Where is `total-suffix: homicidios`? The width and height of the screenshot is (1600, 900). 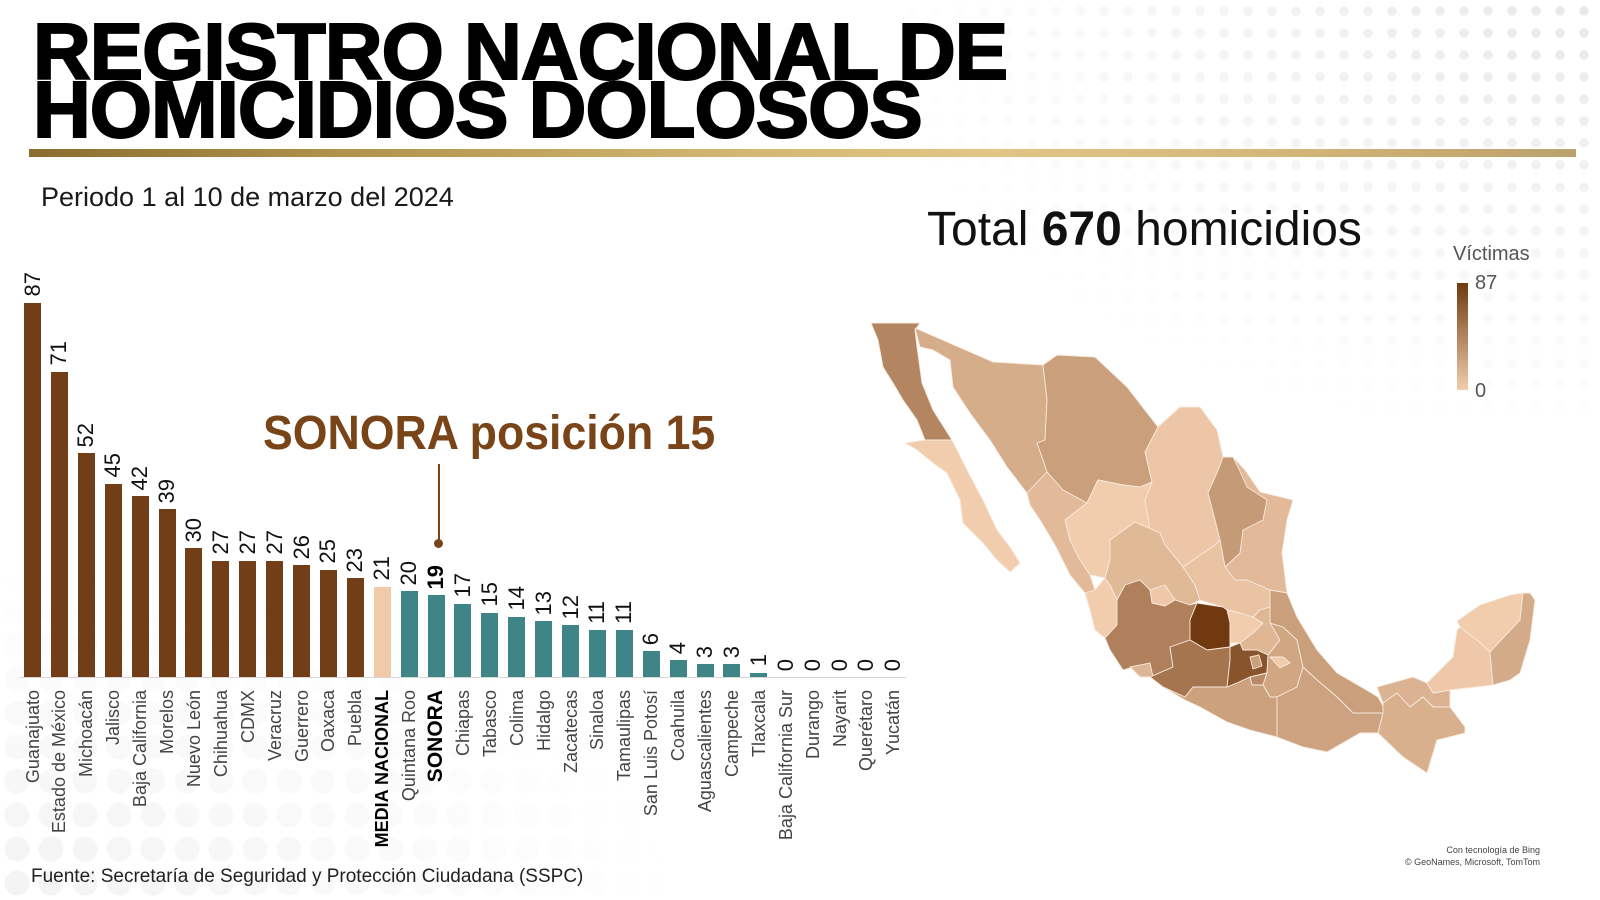 total-suffix: homicidios is located at coordinates (1248, 229).